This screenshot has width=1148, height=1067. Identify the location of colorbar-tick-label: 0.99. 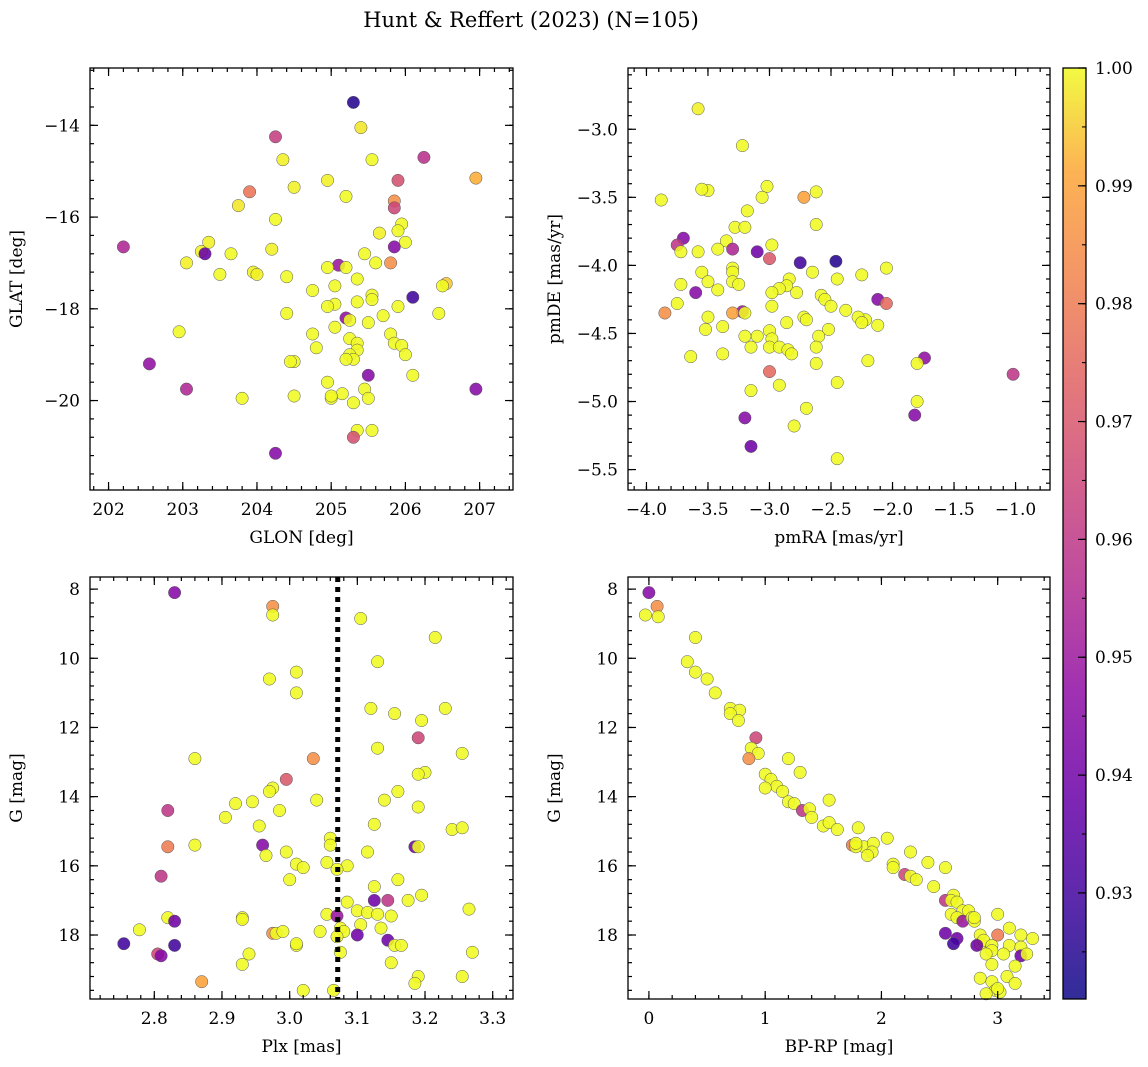
(1114, 187).